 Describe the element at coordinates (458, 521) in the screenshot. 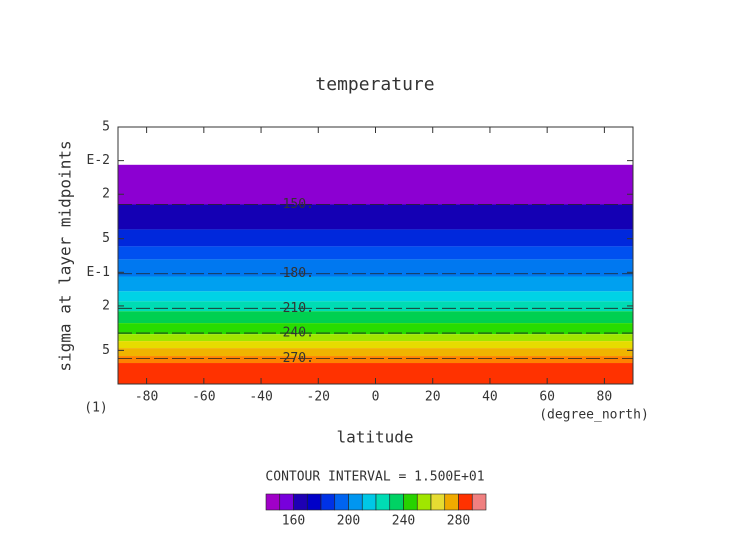

I see `colorbar-label: 280` at that location.